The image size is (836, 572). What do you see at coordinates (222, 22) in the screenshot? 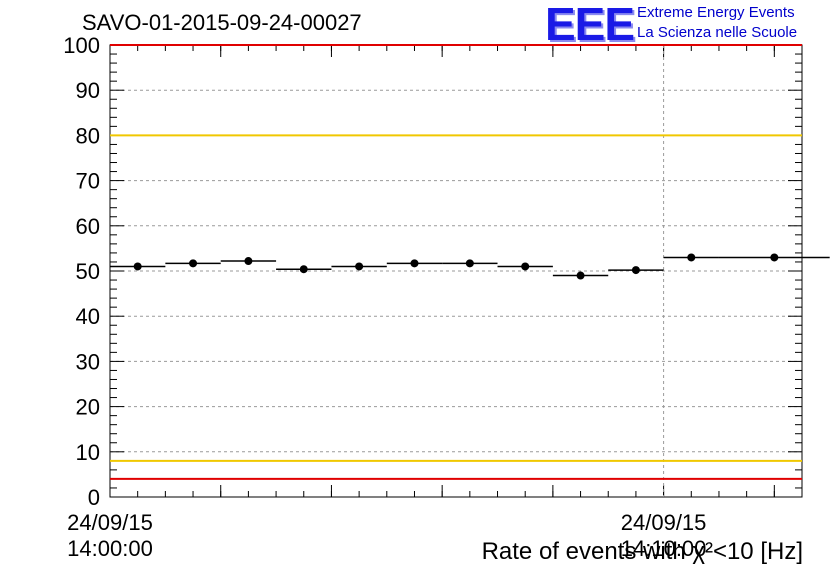
I see `plot-title: SAVO-01-2015-09-24-00027` at bounding box center [222, 22].